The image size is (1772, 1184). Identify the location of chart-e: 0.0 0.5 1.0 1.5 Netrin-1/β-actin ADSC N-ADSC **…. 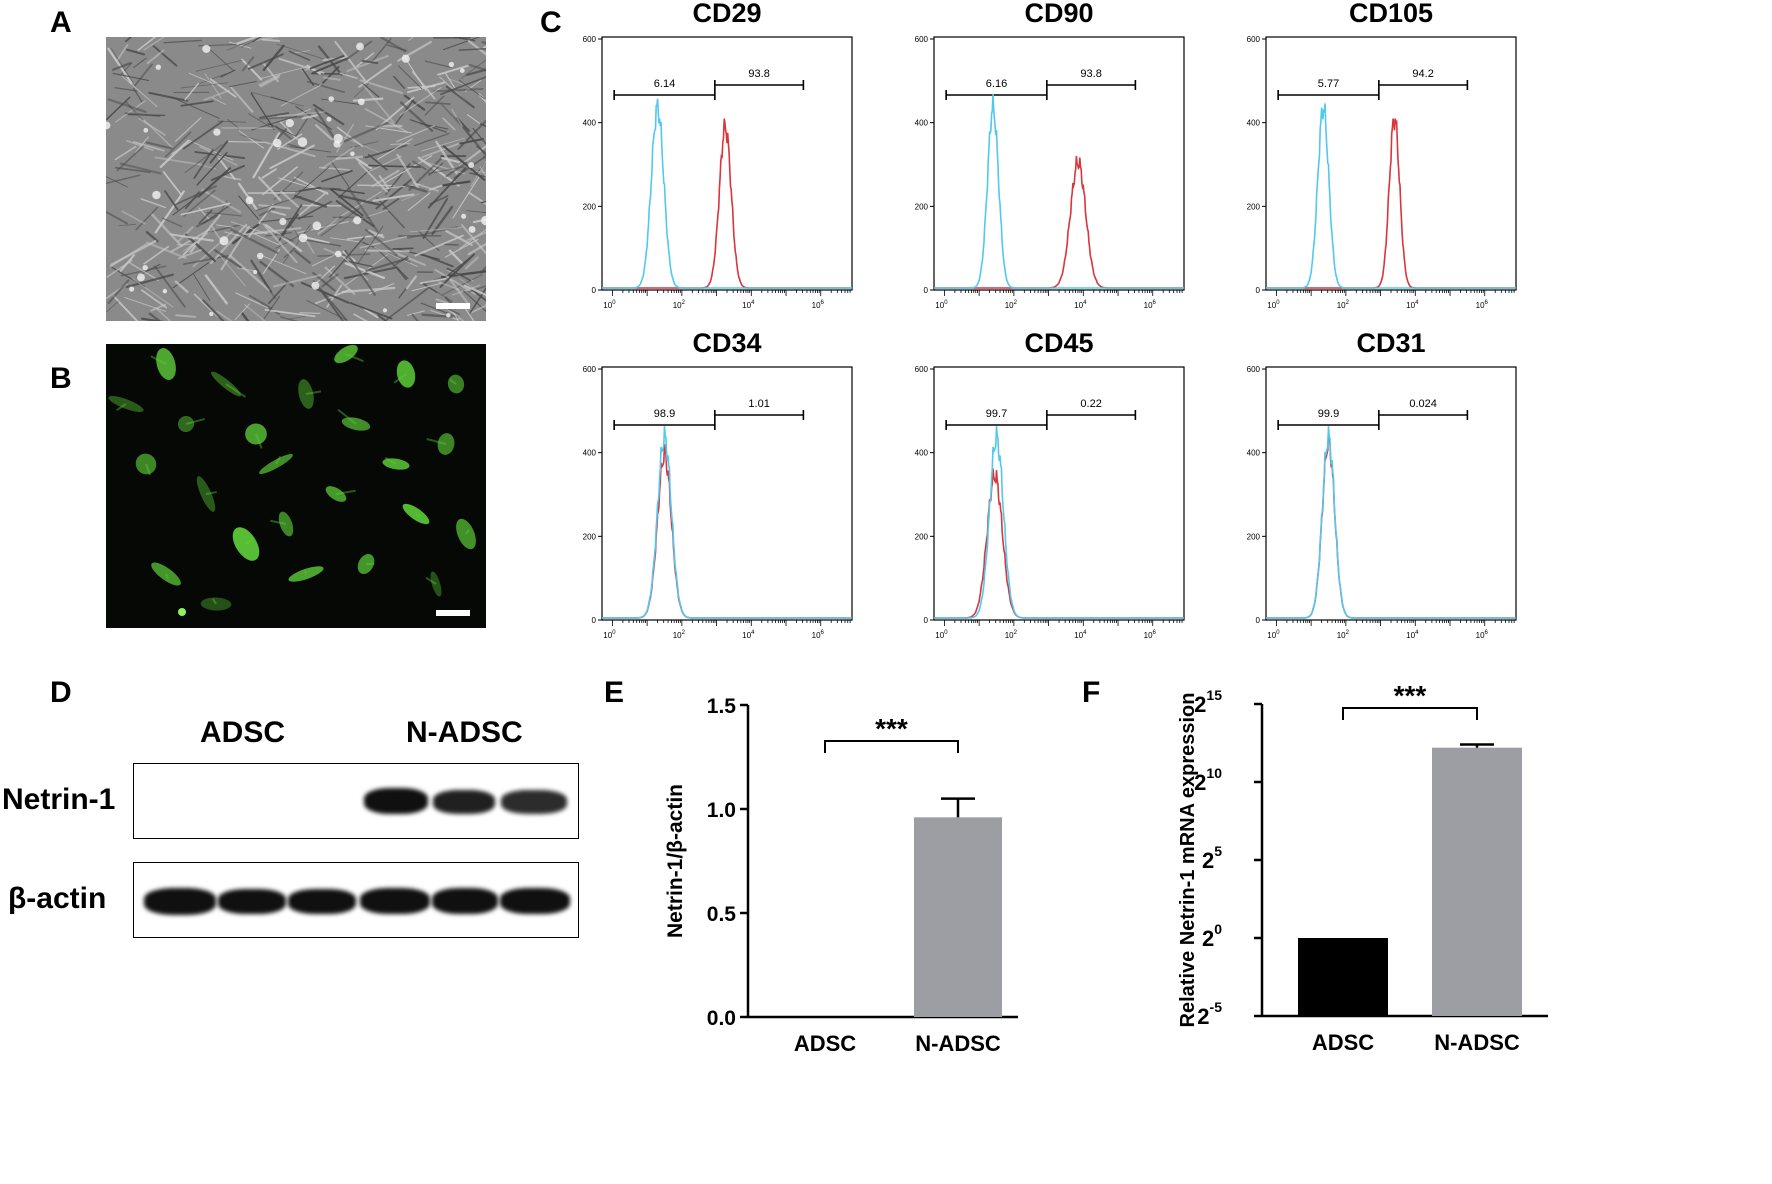
(841, 875).